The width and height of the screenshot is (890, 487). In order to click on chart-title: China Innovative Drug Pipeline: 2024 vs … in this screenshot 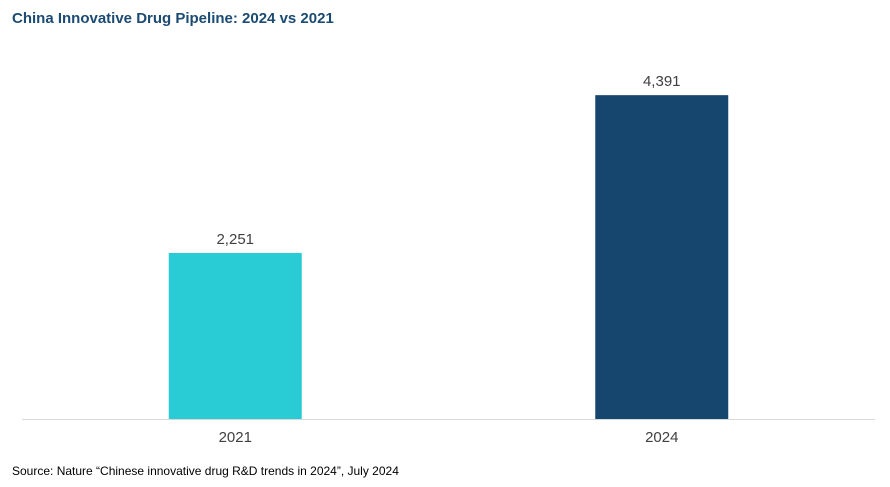, I will do `click(173, 18)`.